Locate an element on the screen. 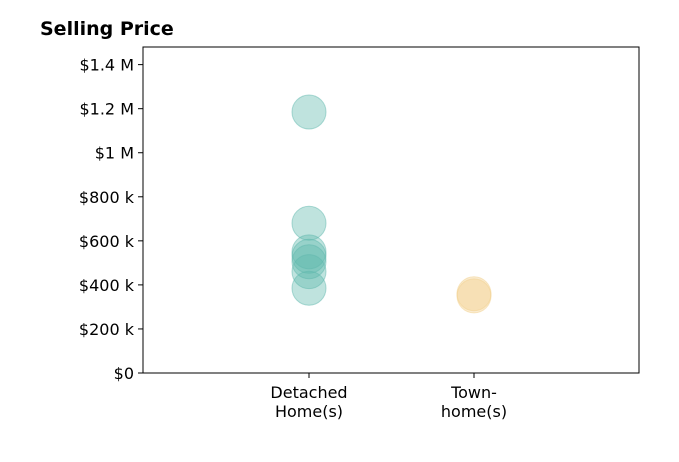 The width and height of the screenshot is (679, 462). x-tick-label: Detached is located at coordinates (308, 392).